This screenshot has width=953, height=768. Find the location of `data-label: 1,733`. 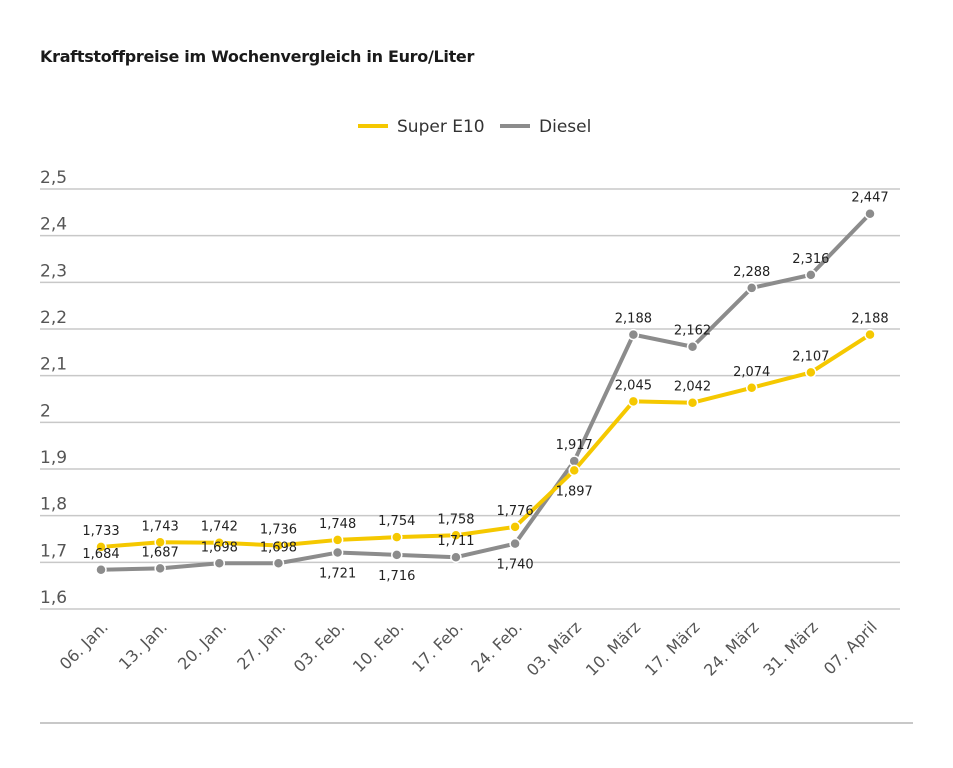

data-label: 1,733 is located at coordinates (100, 531).